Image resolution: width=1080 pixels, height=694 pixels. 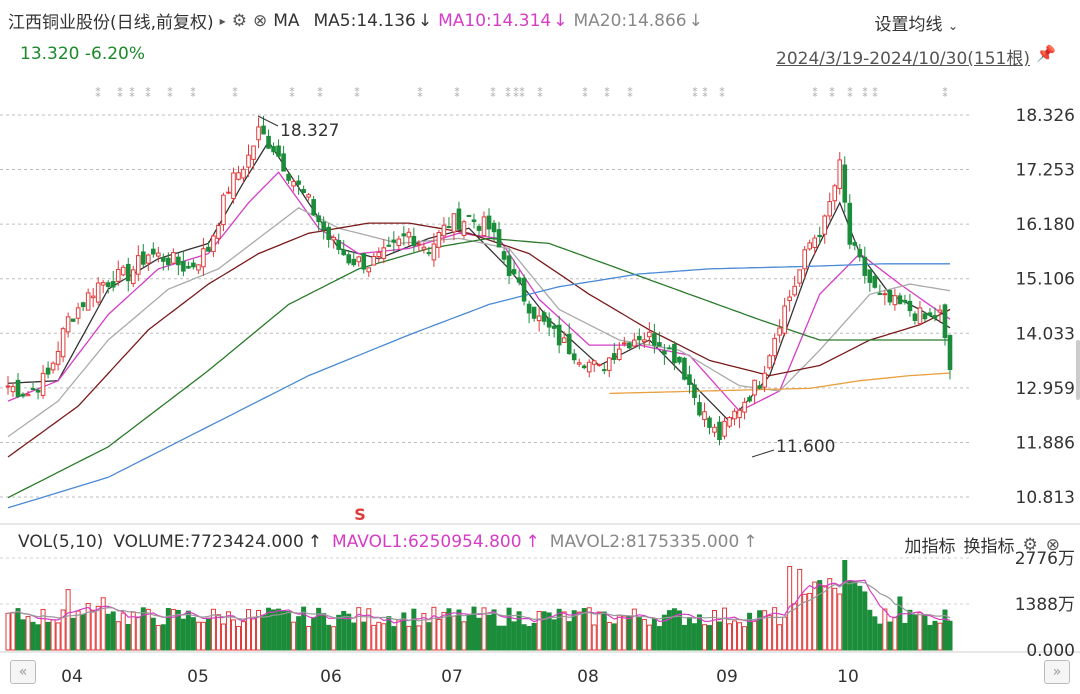 What do you see at coordinates (1045, 171) in the screenshot?
I see `y-tick-label: 17.253` at bounding box center [1045, 171].